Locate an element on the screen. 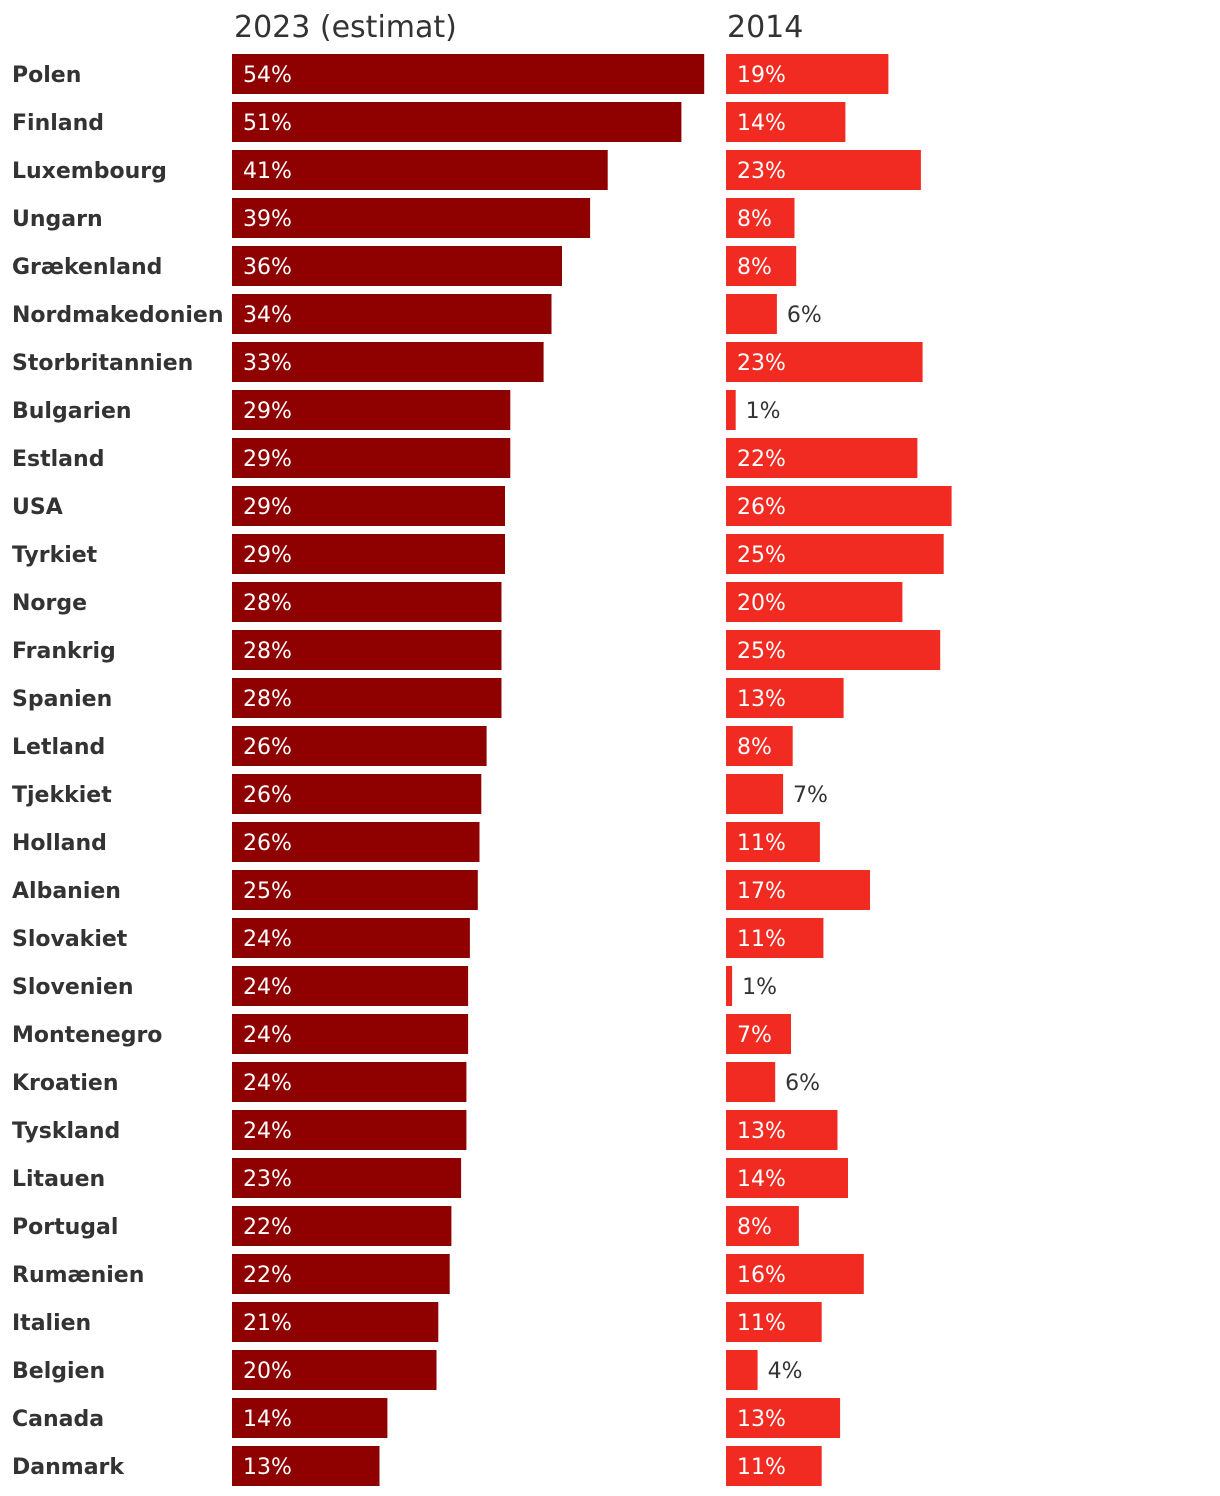 The height and width of the screenshot is (1496, 1220). data-label-2014: 23% is located at coordinates (761, 171).